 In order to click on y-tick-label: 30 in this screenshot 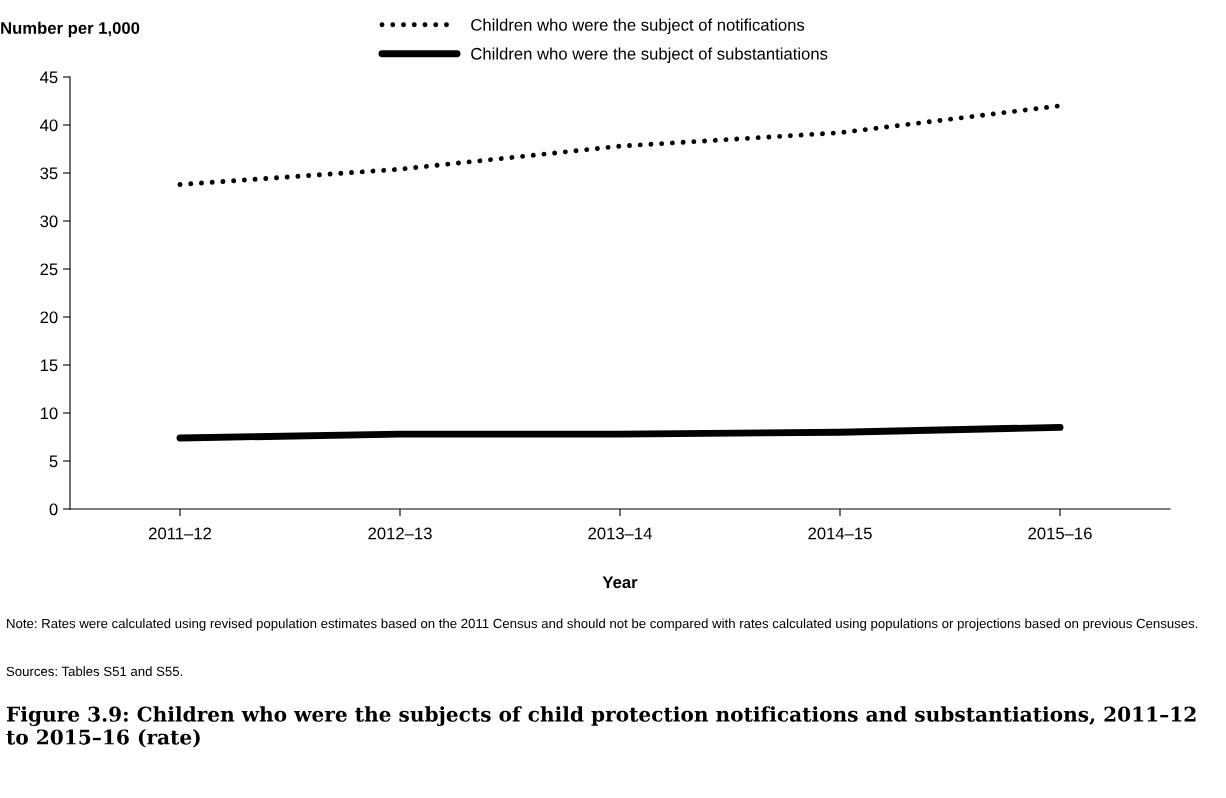, I will do `click(49, 221)`.